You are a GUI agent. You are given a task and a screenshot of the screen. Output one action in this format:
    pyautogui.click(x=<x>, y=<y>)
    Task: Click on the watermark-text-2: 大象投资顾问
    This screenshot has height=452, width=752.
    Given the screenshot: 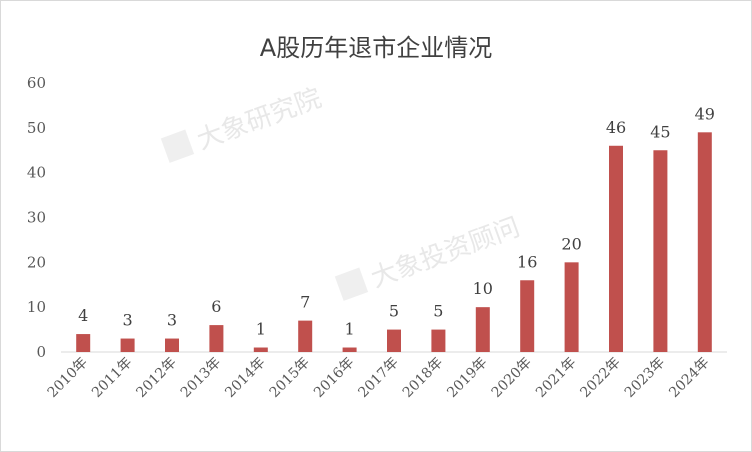 What is the action you would take?
    pyautogui.click(x=445, y=253)
    